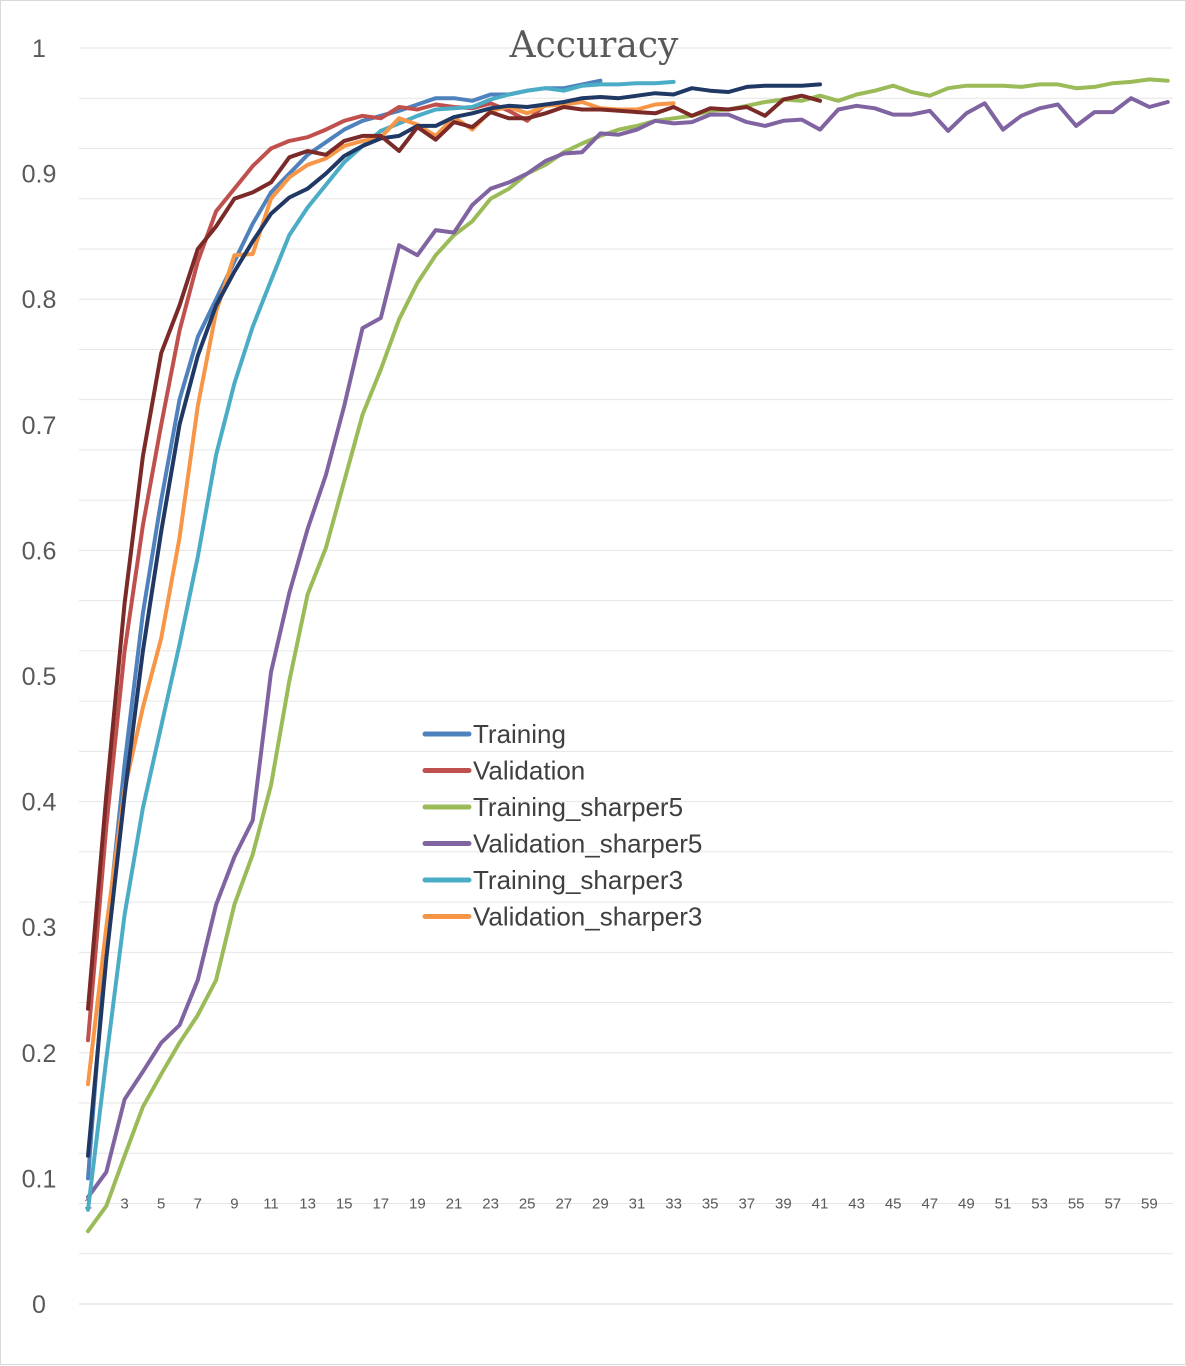  What do you see at coordinates (594, 45) in the screenshot?
I see `chart-title: Accuracy` at bounding box center [594, 45].